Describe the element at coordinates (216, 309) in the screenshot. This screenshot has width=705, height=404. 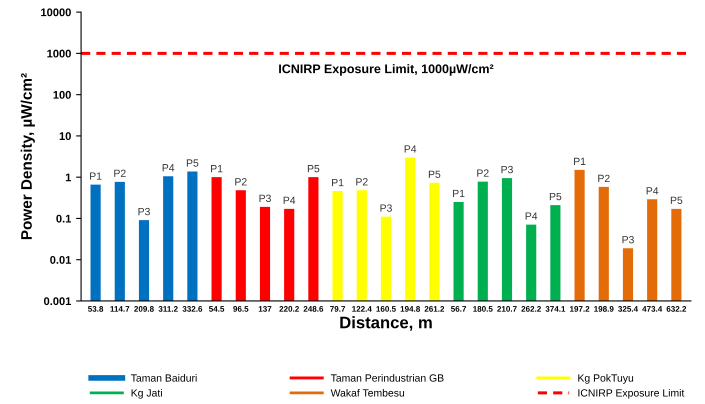
I see `x-tick-label: 54.5` at that location.